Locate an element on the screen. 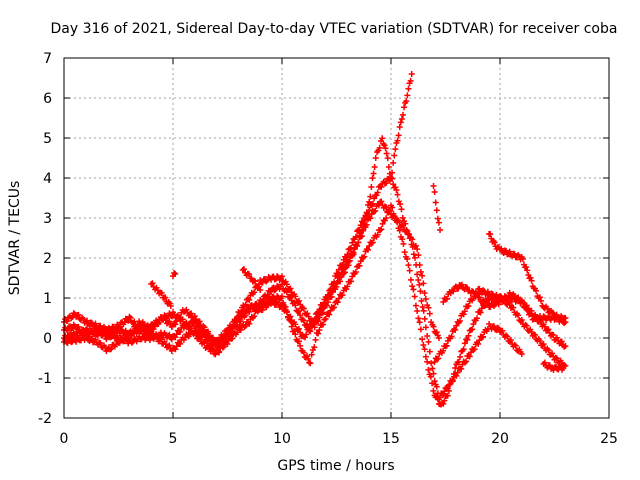 The height and width of the screenshot is (480, 640). x-tick-label: 20 is located at coordinates (500, 439).